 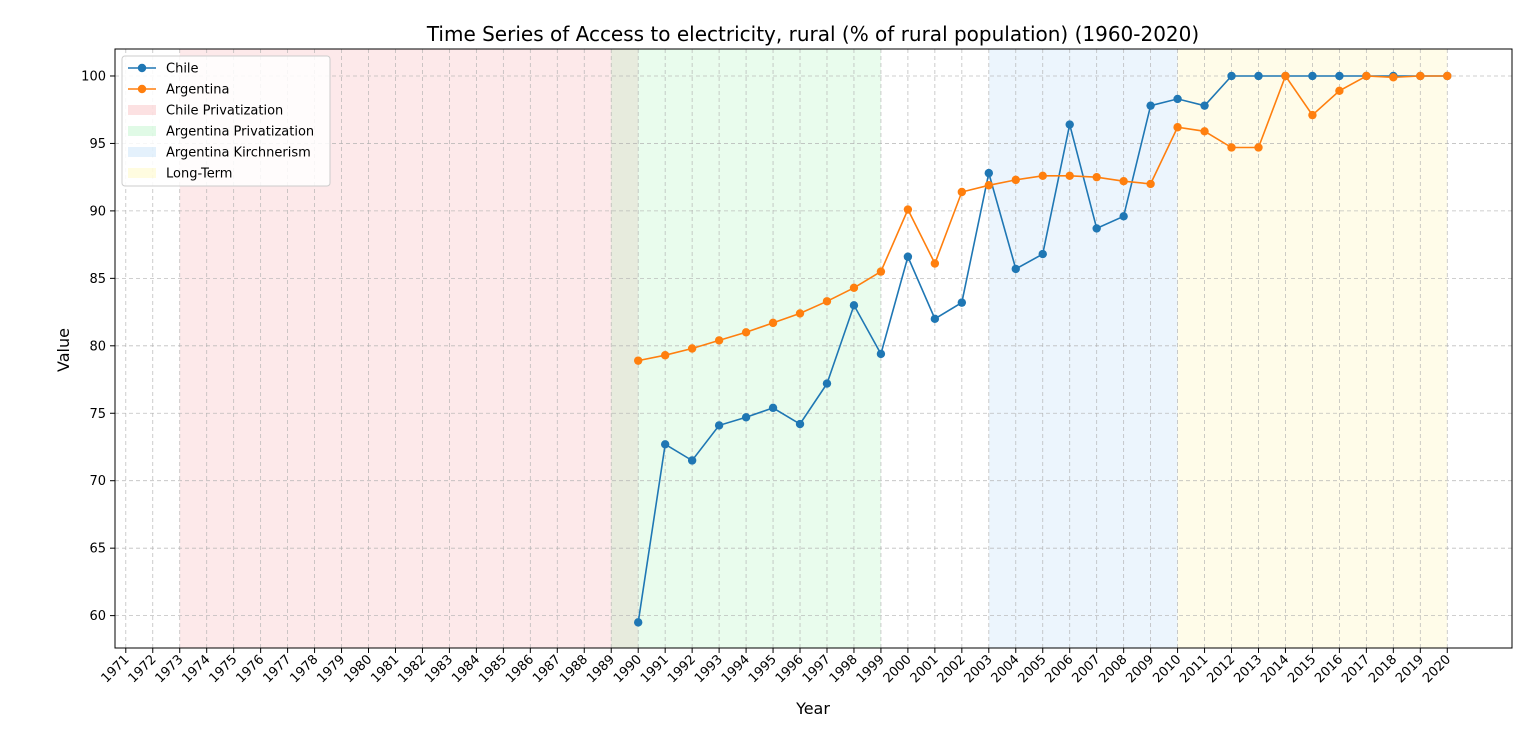 I want to click on legend-box, so click(x=226, y=121).